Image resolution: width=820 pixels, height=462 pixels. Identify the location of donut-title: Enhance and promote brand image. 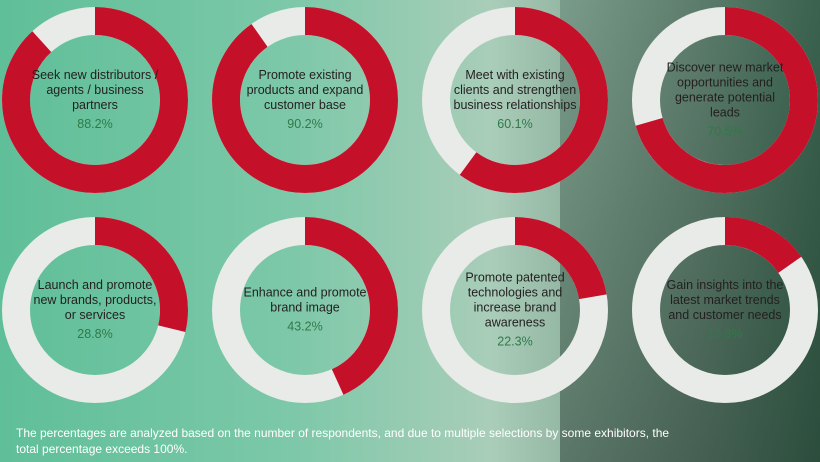
(305, 300).